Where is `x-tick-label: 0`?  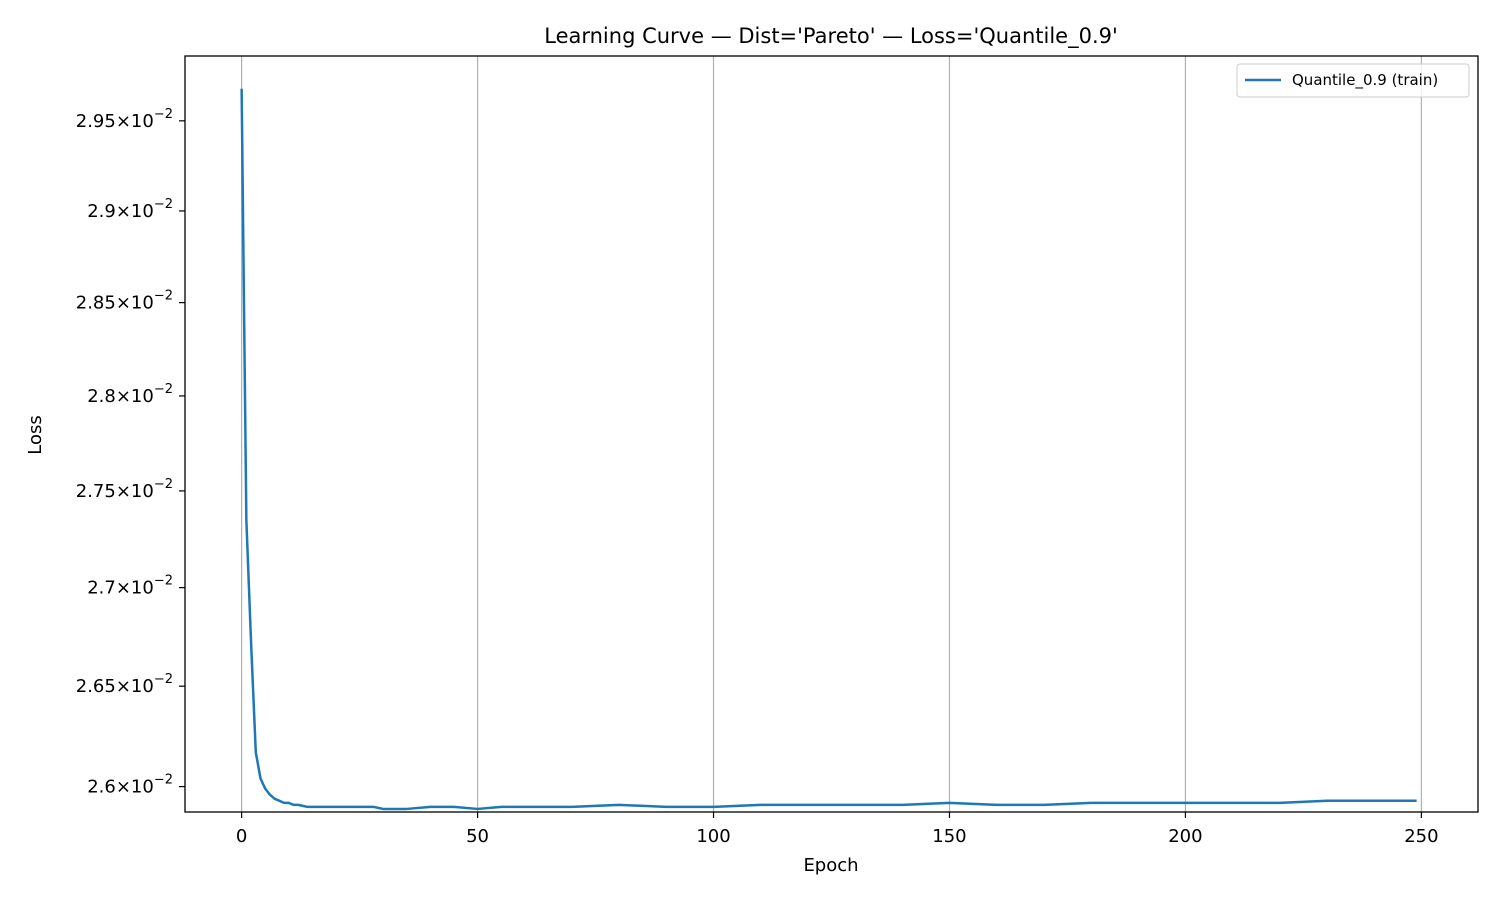 x-tick-label: 0 is located at coordinates (241, 836).